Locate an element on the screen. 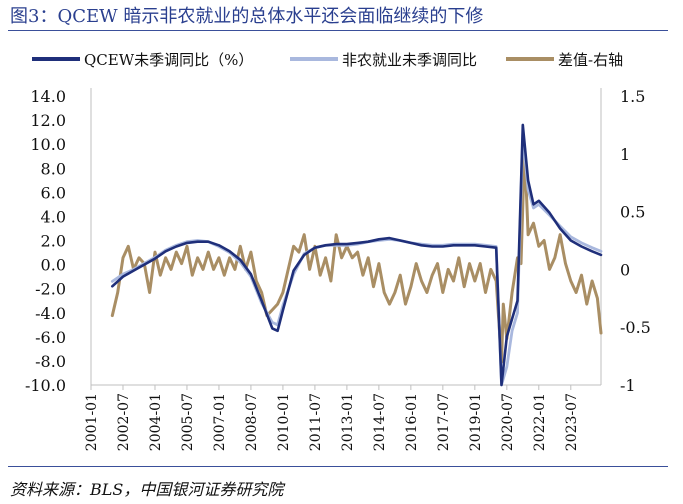 This screenshot has height=504, width=683. chart-legend: QCEW未季调同比（%） 非农就业未季调同比 差值-右轴 is located at coordinates (327, 60).